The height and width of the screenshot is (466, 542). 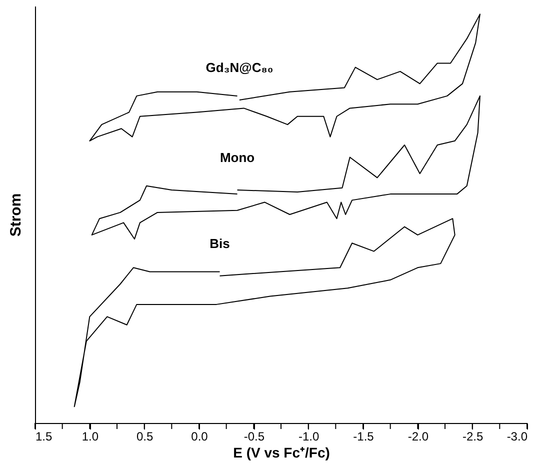 What do you see at coordinates (240, 68) in the screenshot?
I see `series-label: Gd₃N@C₈₀` at bounding box center [240, 68].